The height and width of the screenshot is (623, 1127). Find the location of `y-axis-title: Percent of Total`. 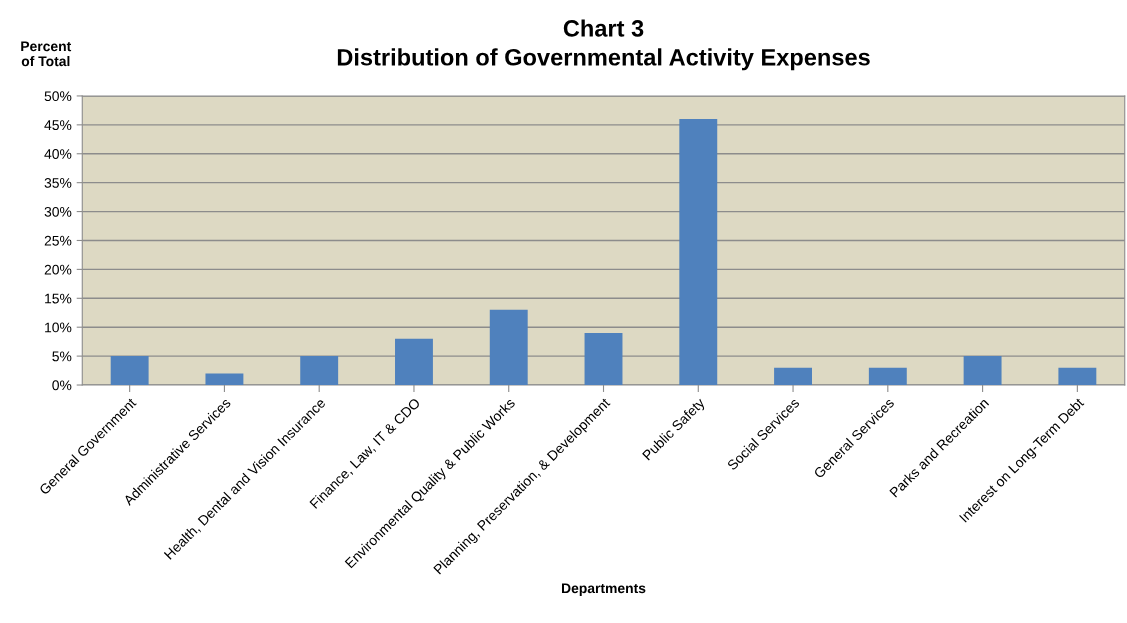

y-axis-title: Percent of Total is located at coordinates (46, 54).